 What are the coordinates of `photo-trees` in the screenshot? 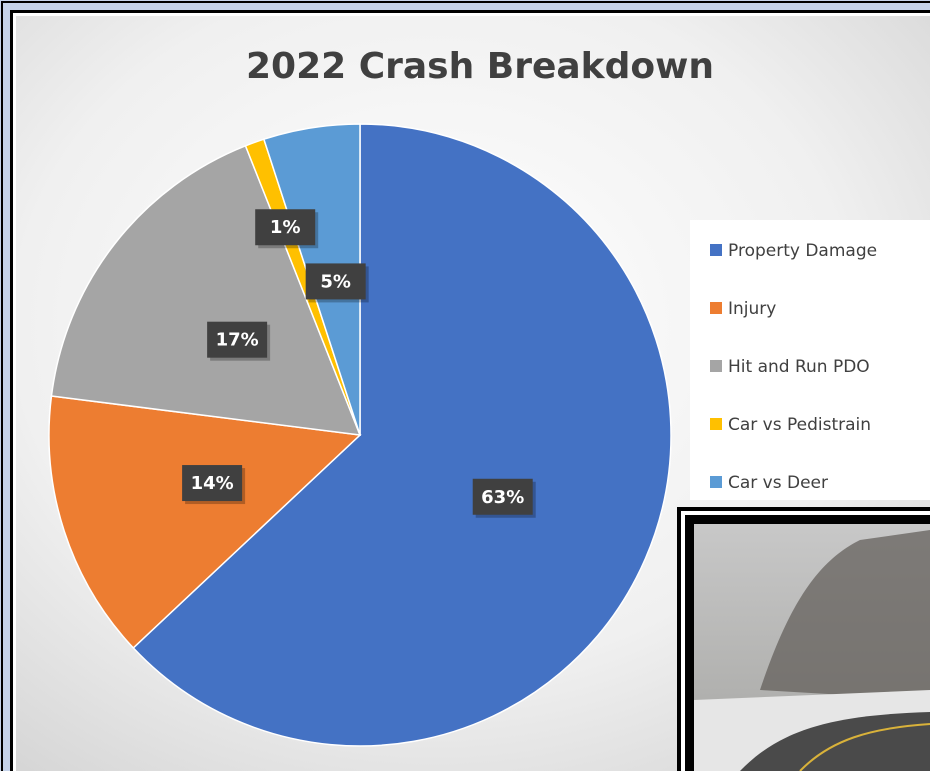 It's located at (845, 615).